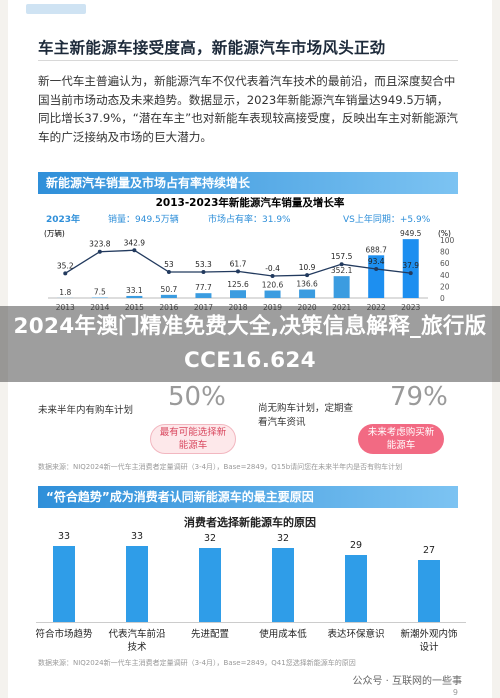 This screenshot has width=500, height=698. What do you see at coordinates (283, 634) in the screenshot?
I see `x-tick-label: 使用成本低` at bounding box center [283, 634].